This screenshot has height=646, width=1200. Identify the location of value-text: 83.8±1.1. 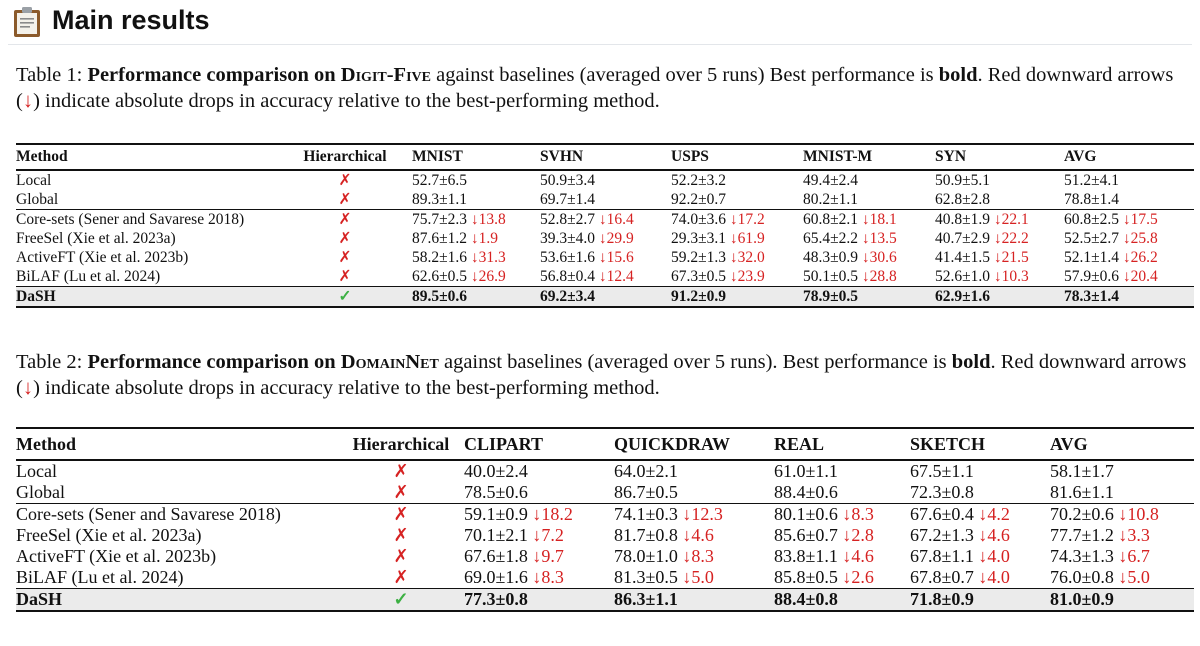
(806, 556).